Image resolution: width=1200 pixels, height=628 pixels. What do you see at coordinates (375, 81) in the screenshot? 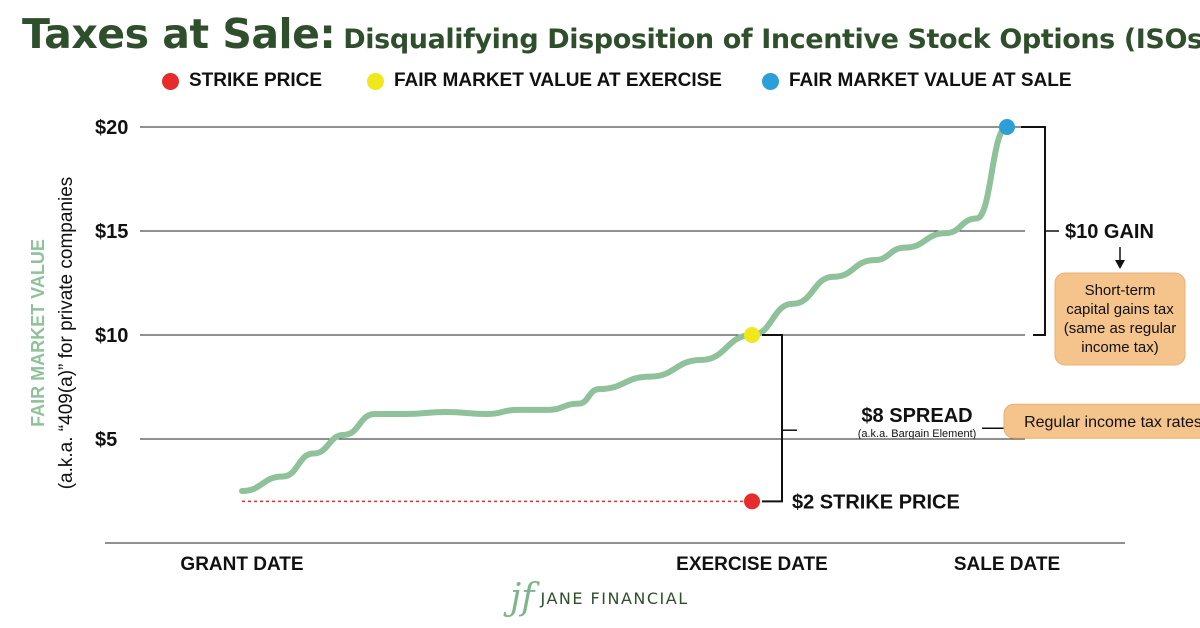
I see `legend-dot-yellow-icon` at bounding box center [375, 81].